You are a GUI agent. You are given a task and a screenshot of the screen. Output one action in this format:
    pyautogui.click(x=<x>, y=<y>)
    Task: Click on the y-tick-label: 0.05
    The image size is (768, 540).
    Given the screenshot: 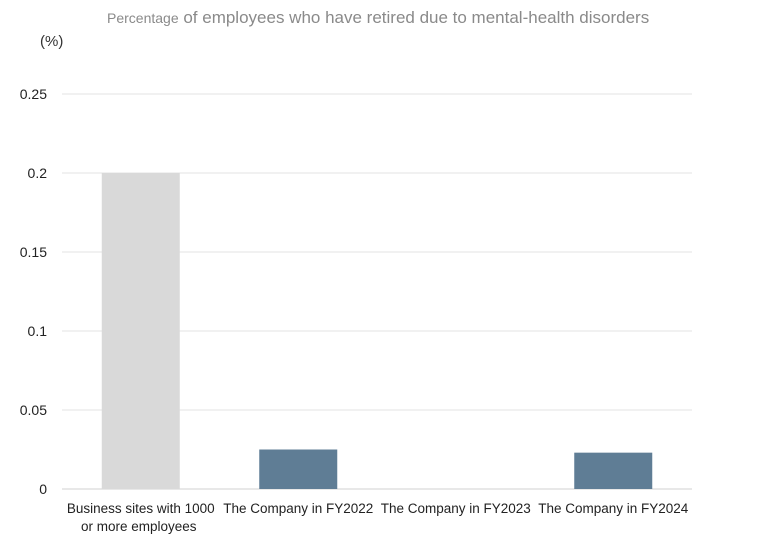 What is the action you would take?
    pyautogui.click(x=33, y=410)
    